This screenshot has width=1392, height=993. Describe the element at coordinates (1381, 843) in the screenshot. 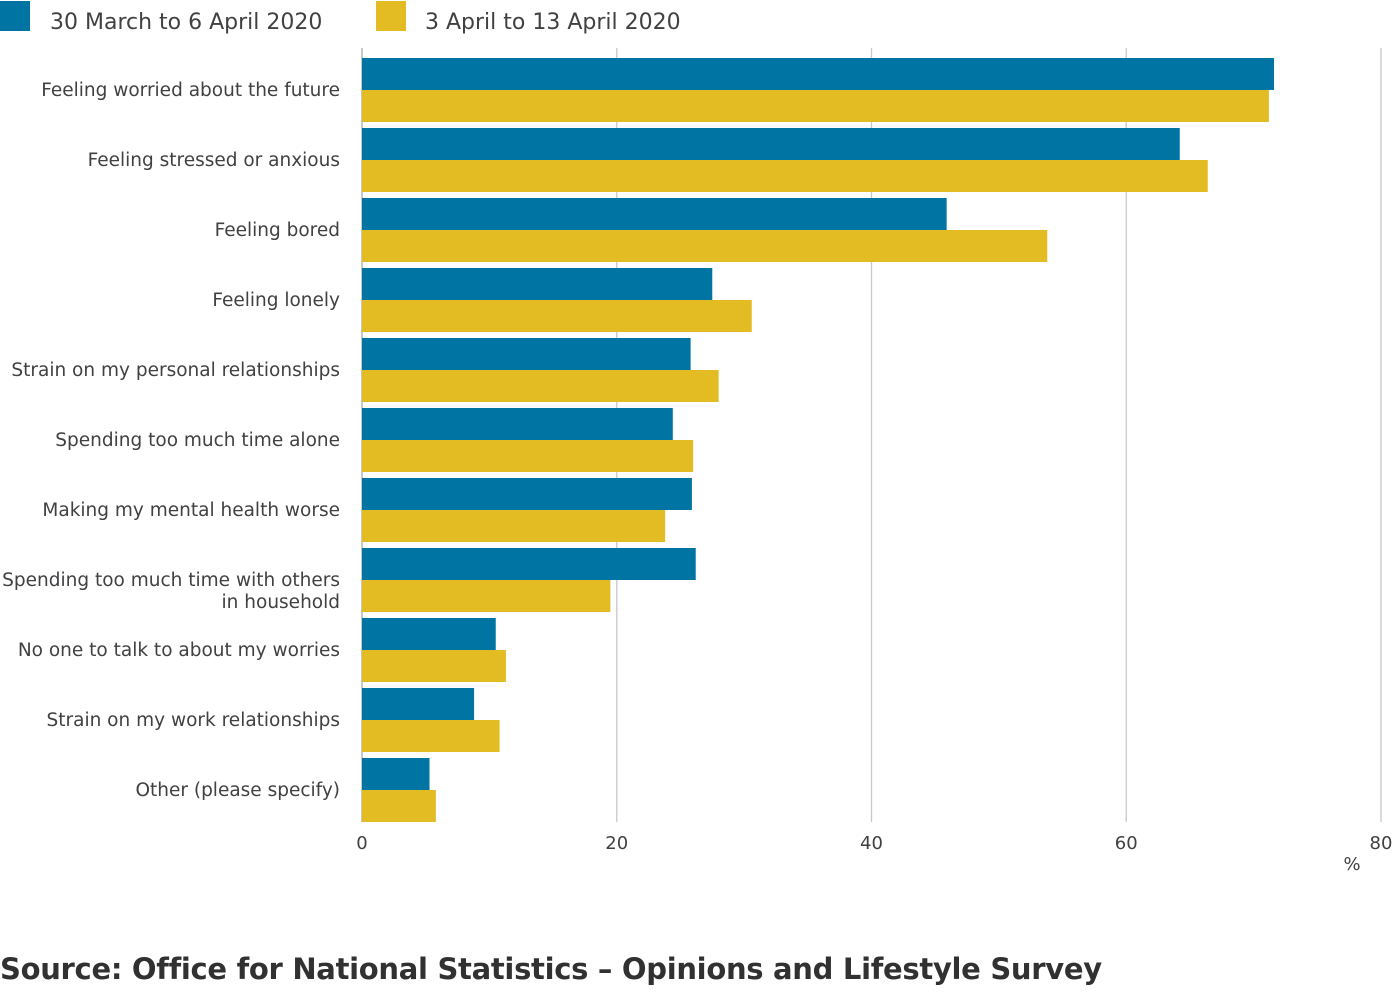

I see `x-tick-label-80: 80` at that location.